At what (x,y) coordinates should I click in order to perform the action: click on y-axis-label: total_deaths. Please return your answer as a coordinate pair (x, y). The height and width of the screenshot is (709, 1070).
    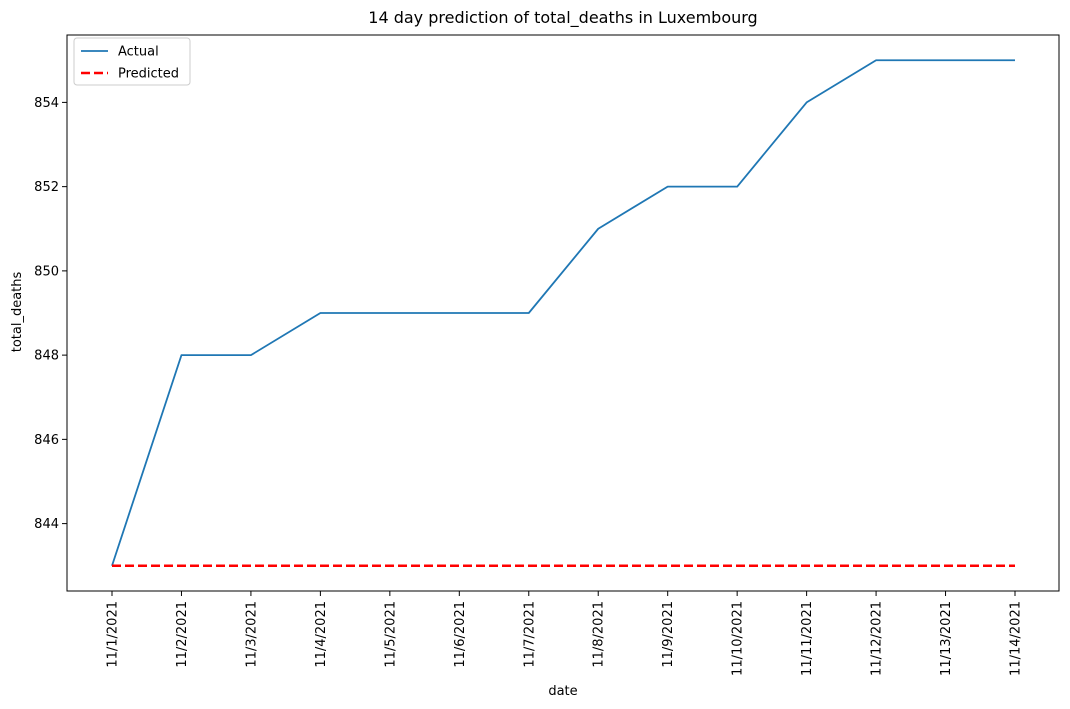
    Looking at the image, I should click on (17, 312).